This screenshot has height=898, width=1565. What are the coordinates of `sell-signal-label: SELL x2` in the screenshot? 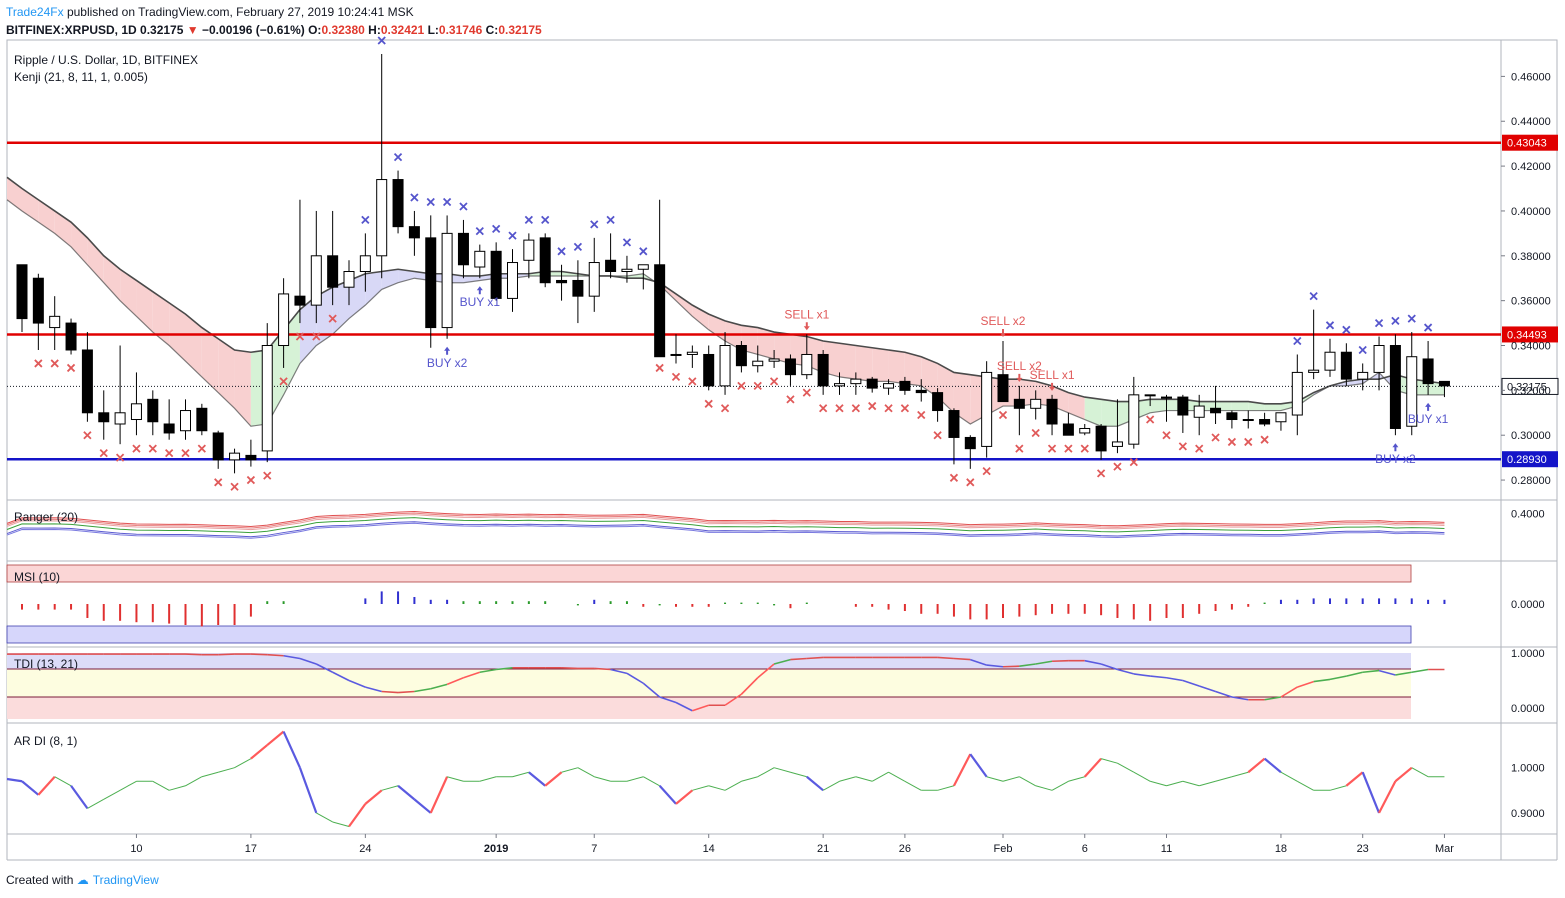 It's located at (1003, 321).